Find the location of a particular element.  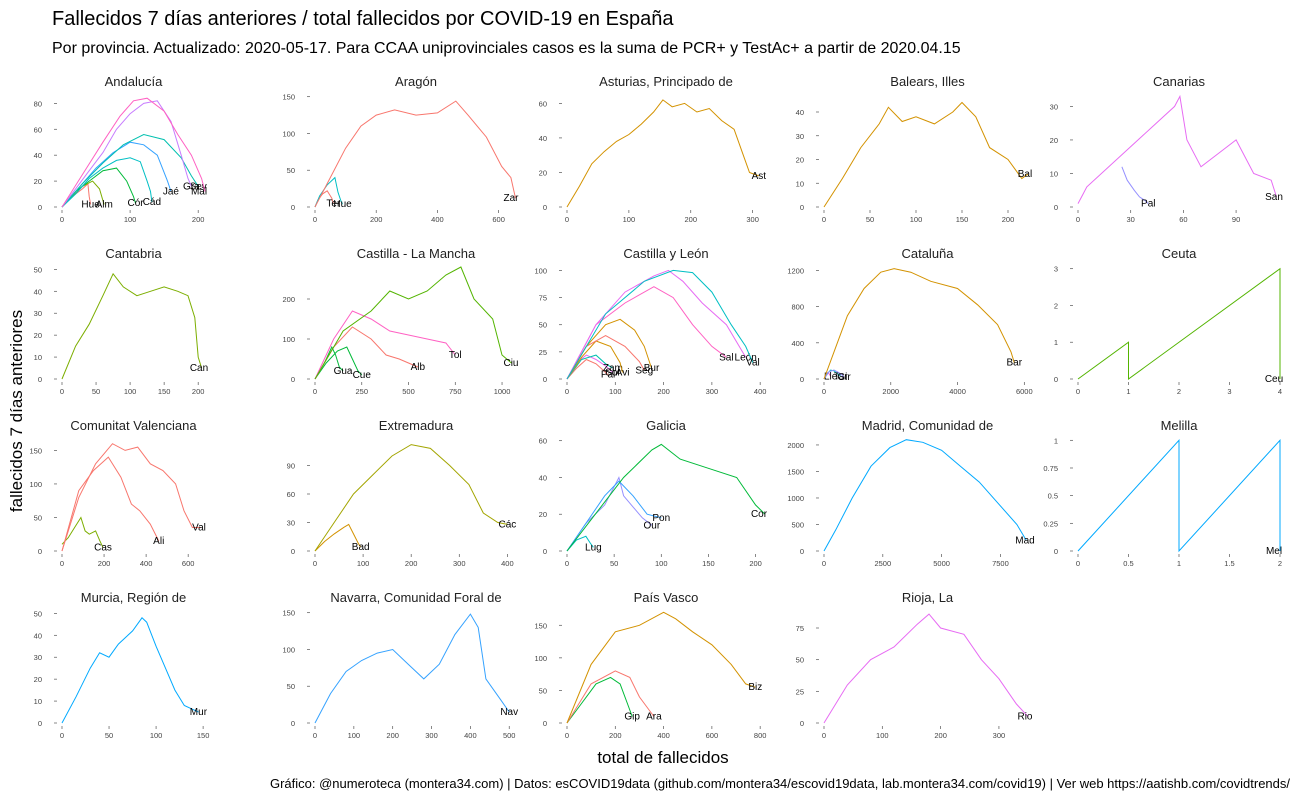

x-tick-label: 90 is located at coordinates (1236, 219).